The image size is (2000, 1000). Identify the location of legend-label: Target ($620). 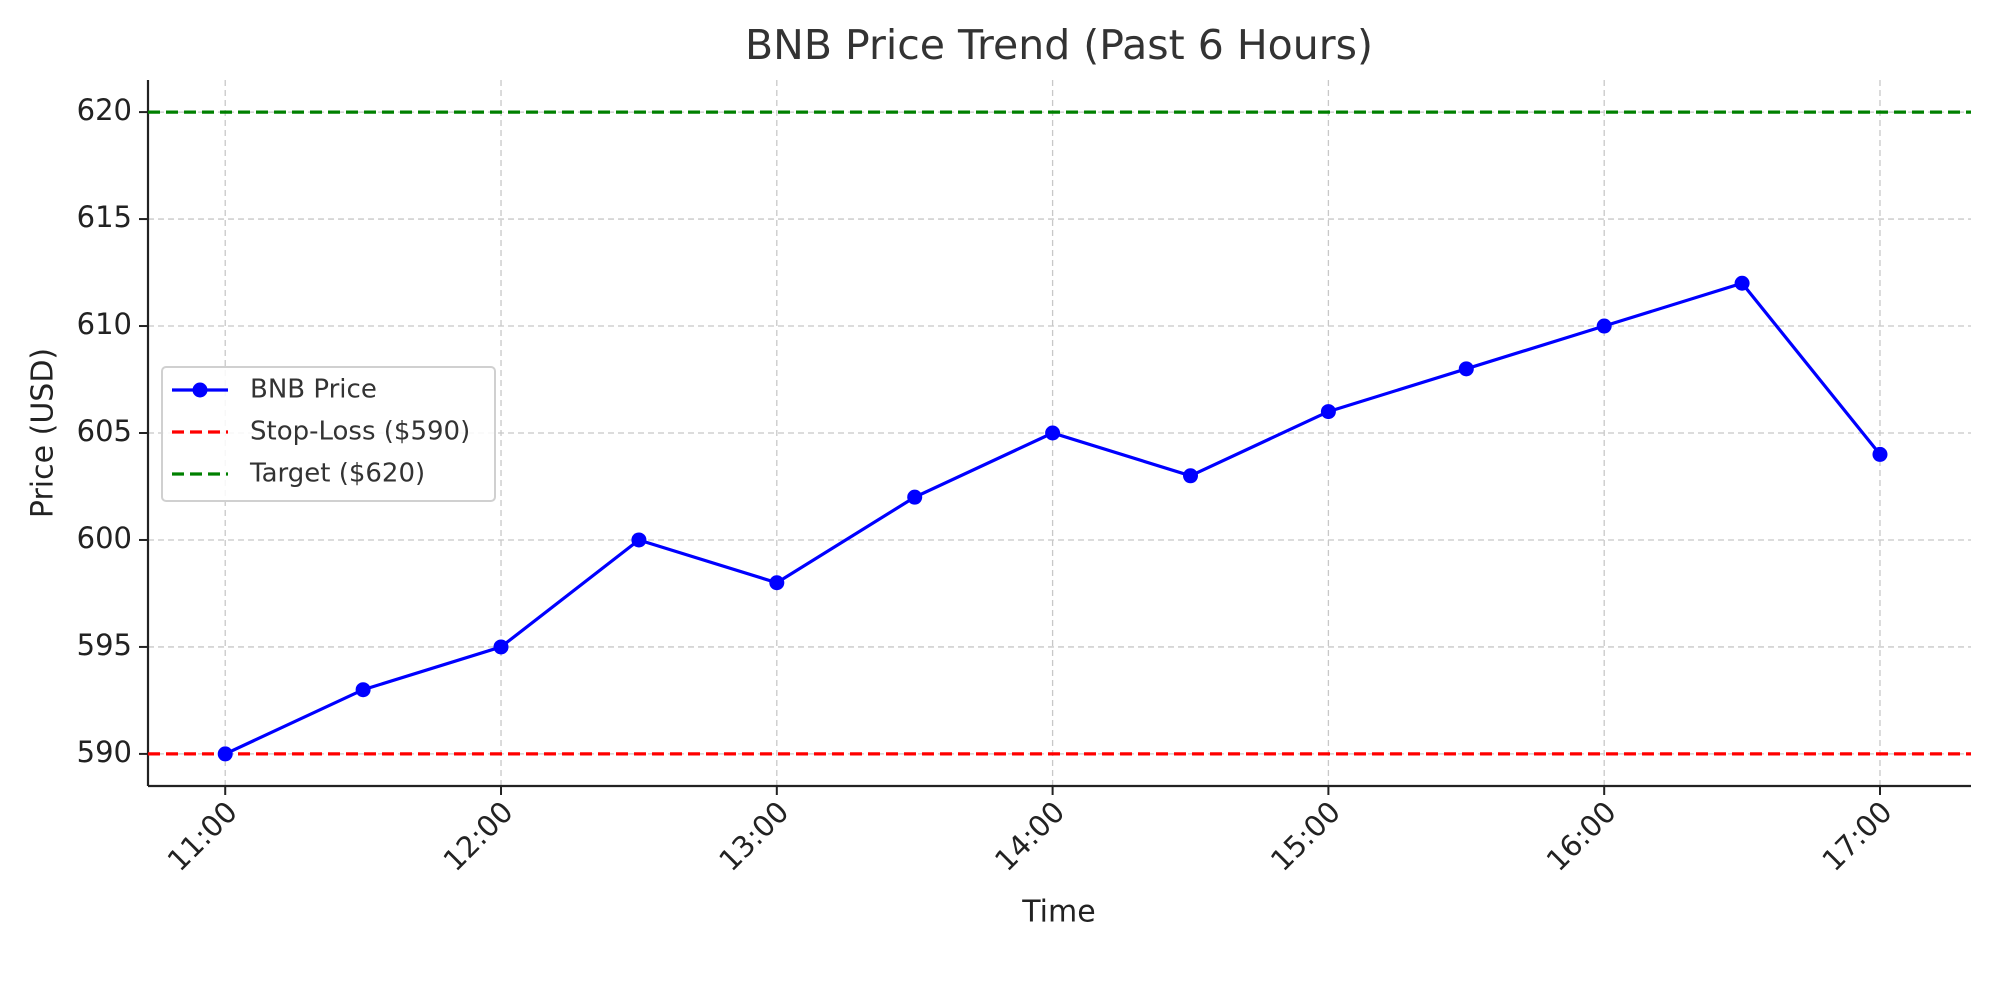
(337, 474).